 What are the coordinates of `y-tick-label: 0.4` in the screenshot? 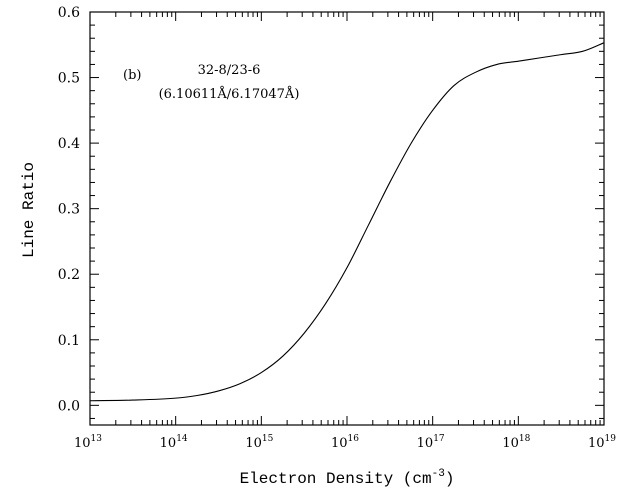 It's located at (69, 144).